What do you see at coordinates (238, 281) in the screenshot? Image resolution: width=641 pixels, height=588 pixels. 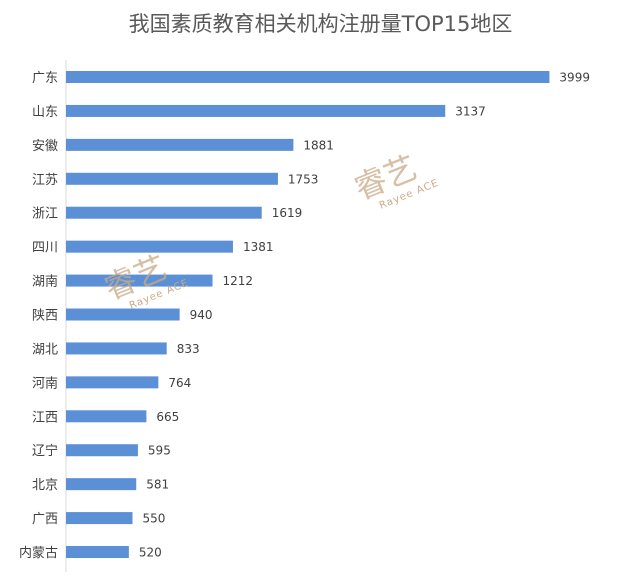 I see `value-label: 1212` at bounding box center [238, 281].